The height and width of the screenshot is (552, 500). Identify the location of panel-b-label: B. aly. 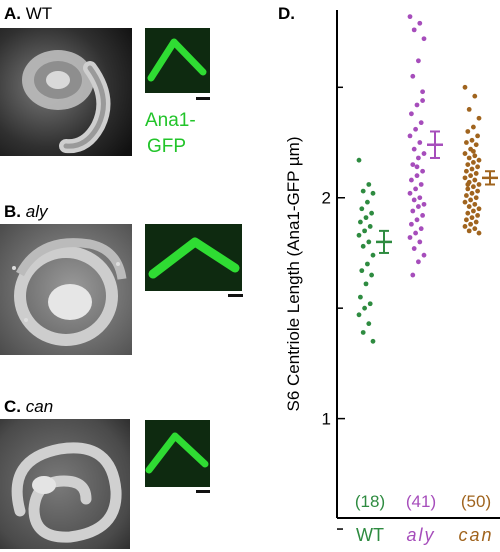
(26, 211).